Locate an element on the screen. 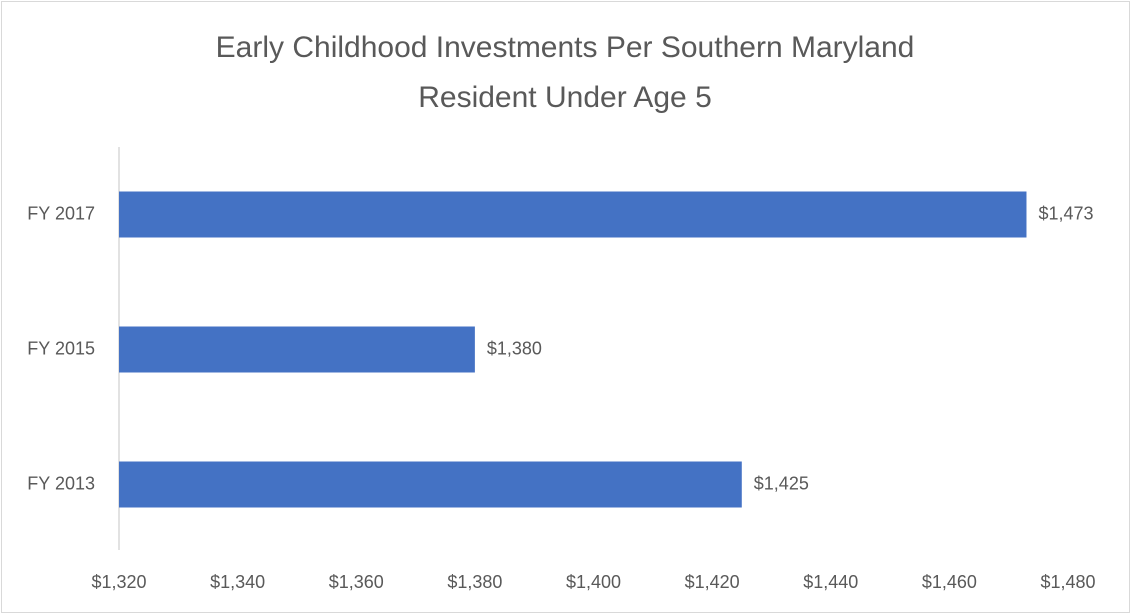  y-tick-label: FY 2013 is located at coordinates (61, 483).